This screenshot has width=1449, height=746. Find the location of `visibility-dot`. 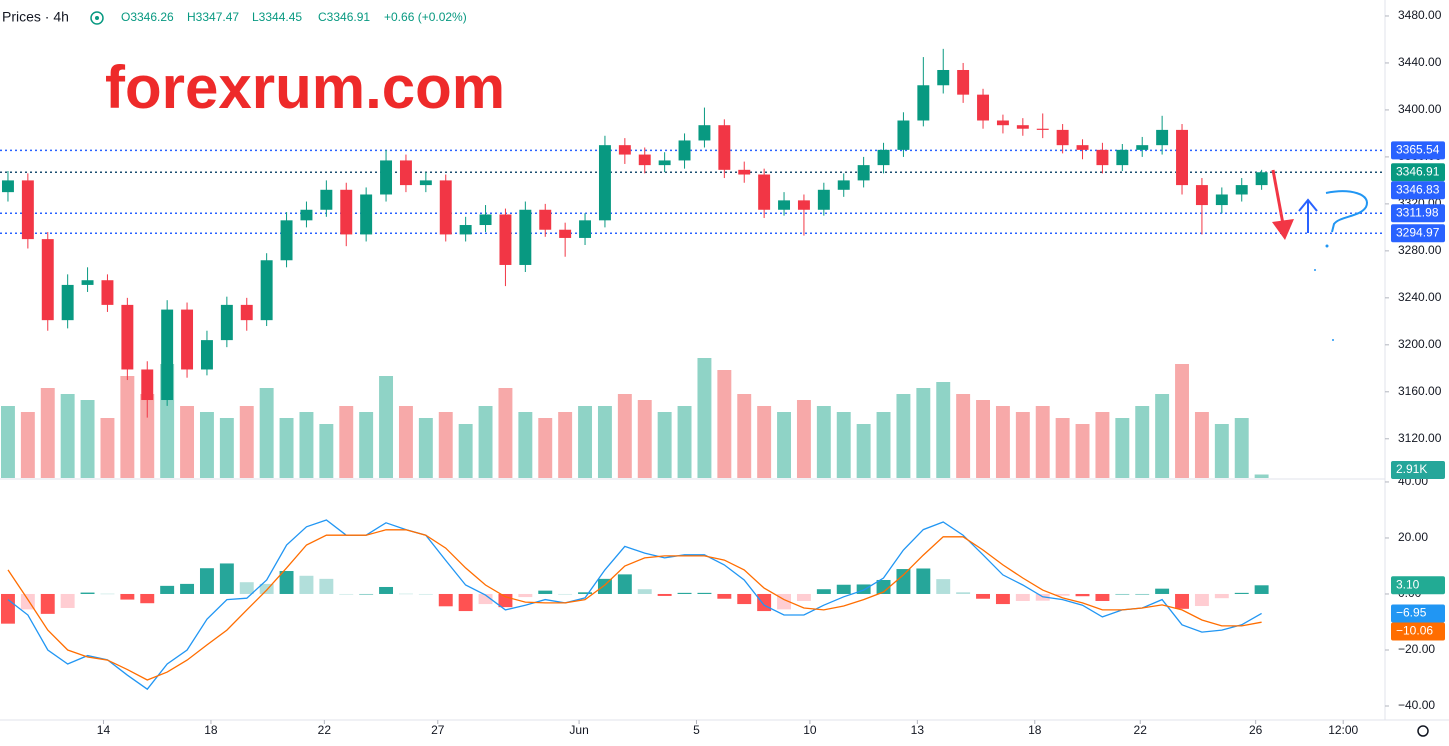

visibility-dot is located at coordinates (97, 18).